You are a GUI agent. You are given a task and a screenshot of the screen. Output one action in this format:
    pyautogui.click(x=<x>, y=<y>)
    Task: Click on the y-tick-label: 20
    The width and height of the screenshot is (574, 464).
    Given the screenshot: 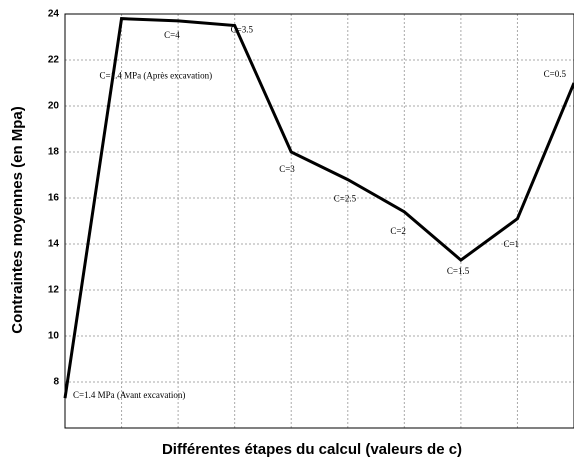 What is the action you would take?
    pyautogui.click(x=54, y=106)
    